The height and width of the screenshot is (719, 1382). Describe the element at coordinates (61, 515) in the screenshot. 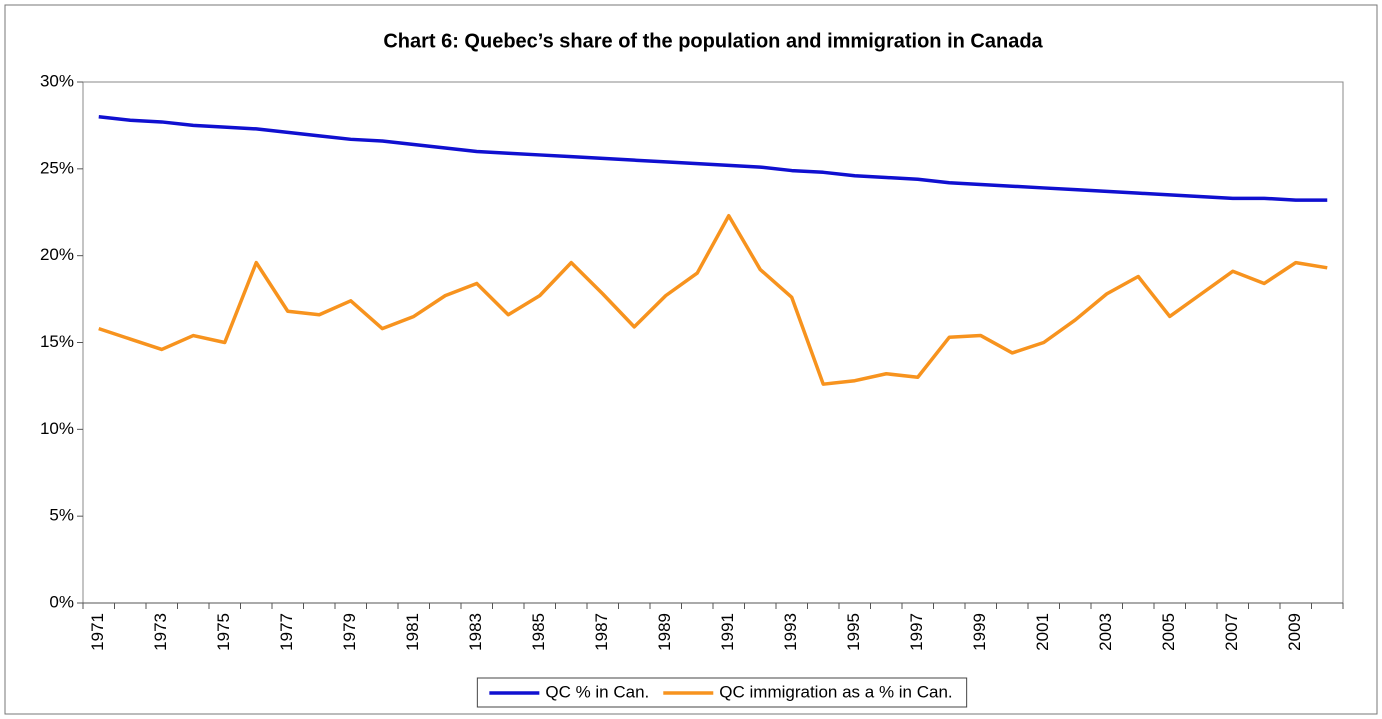

I see `y-tick-label: 5%` at that location.